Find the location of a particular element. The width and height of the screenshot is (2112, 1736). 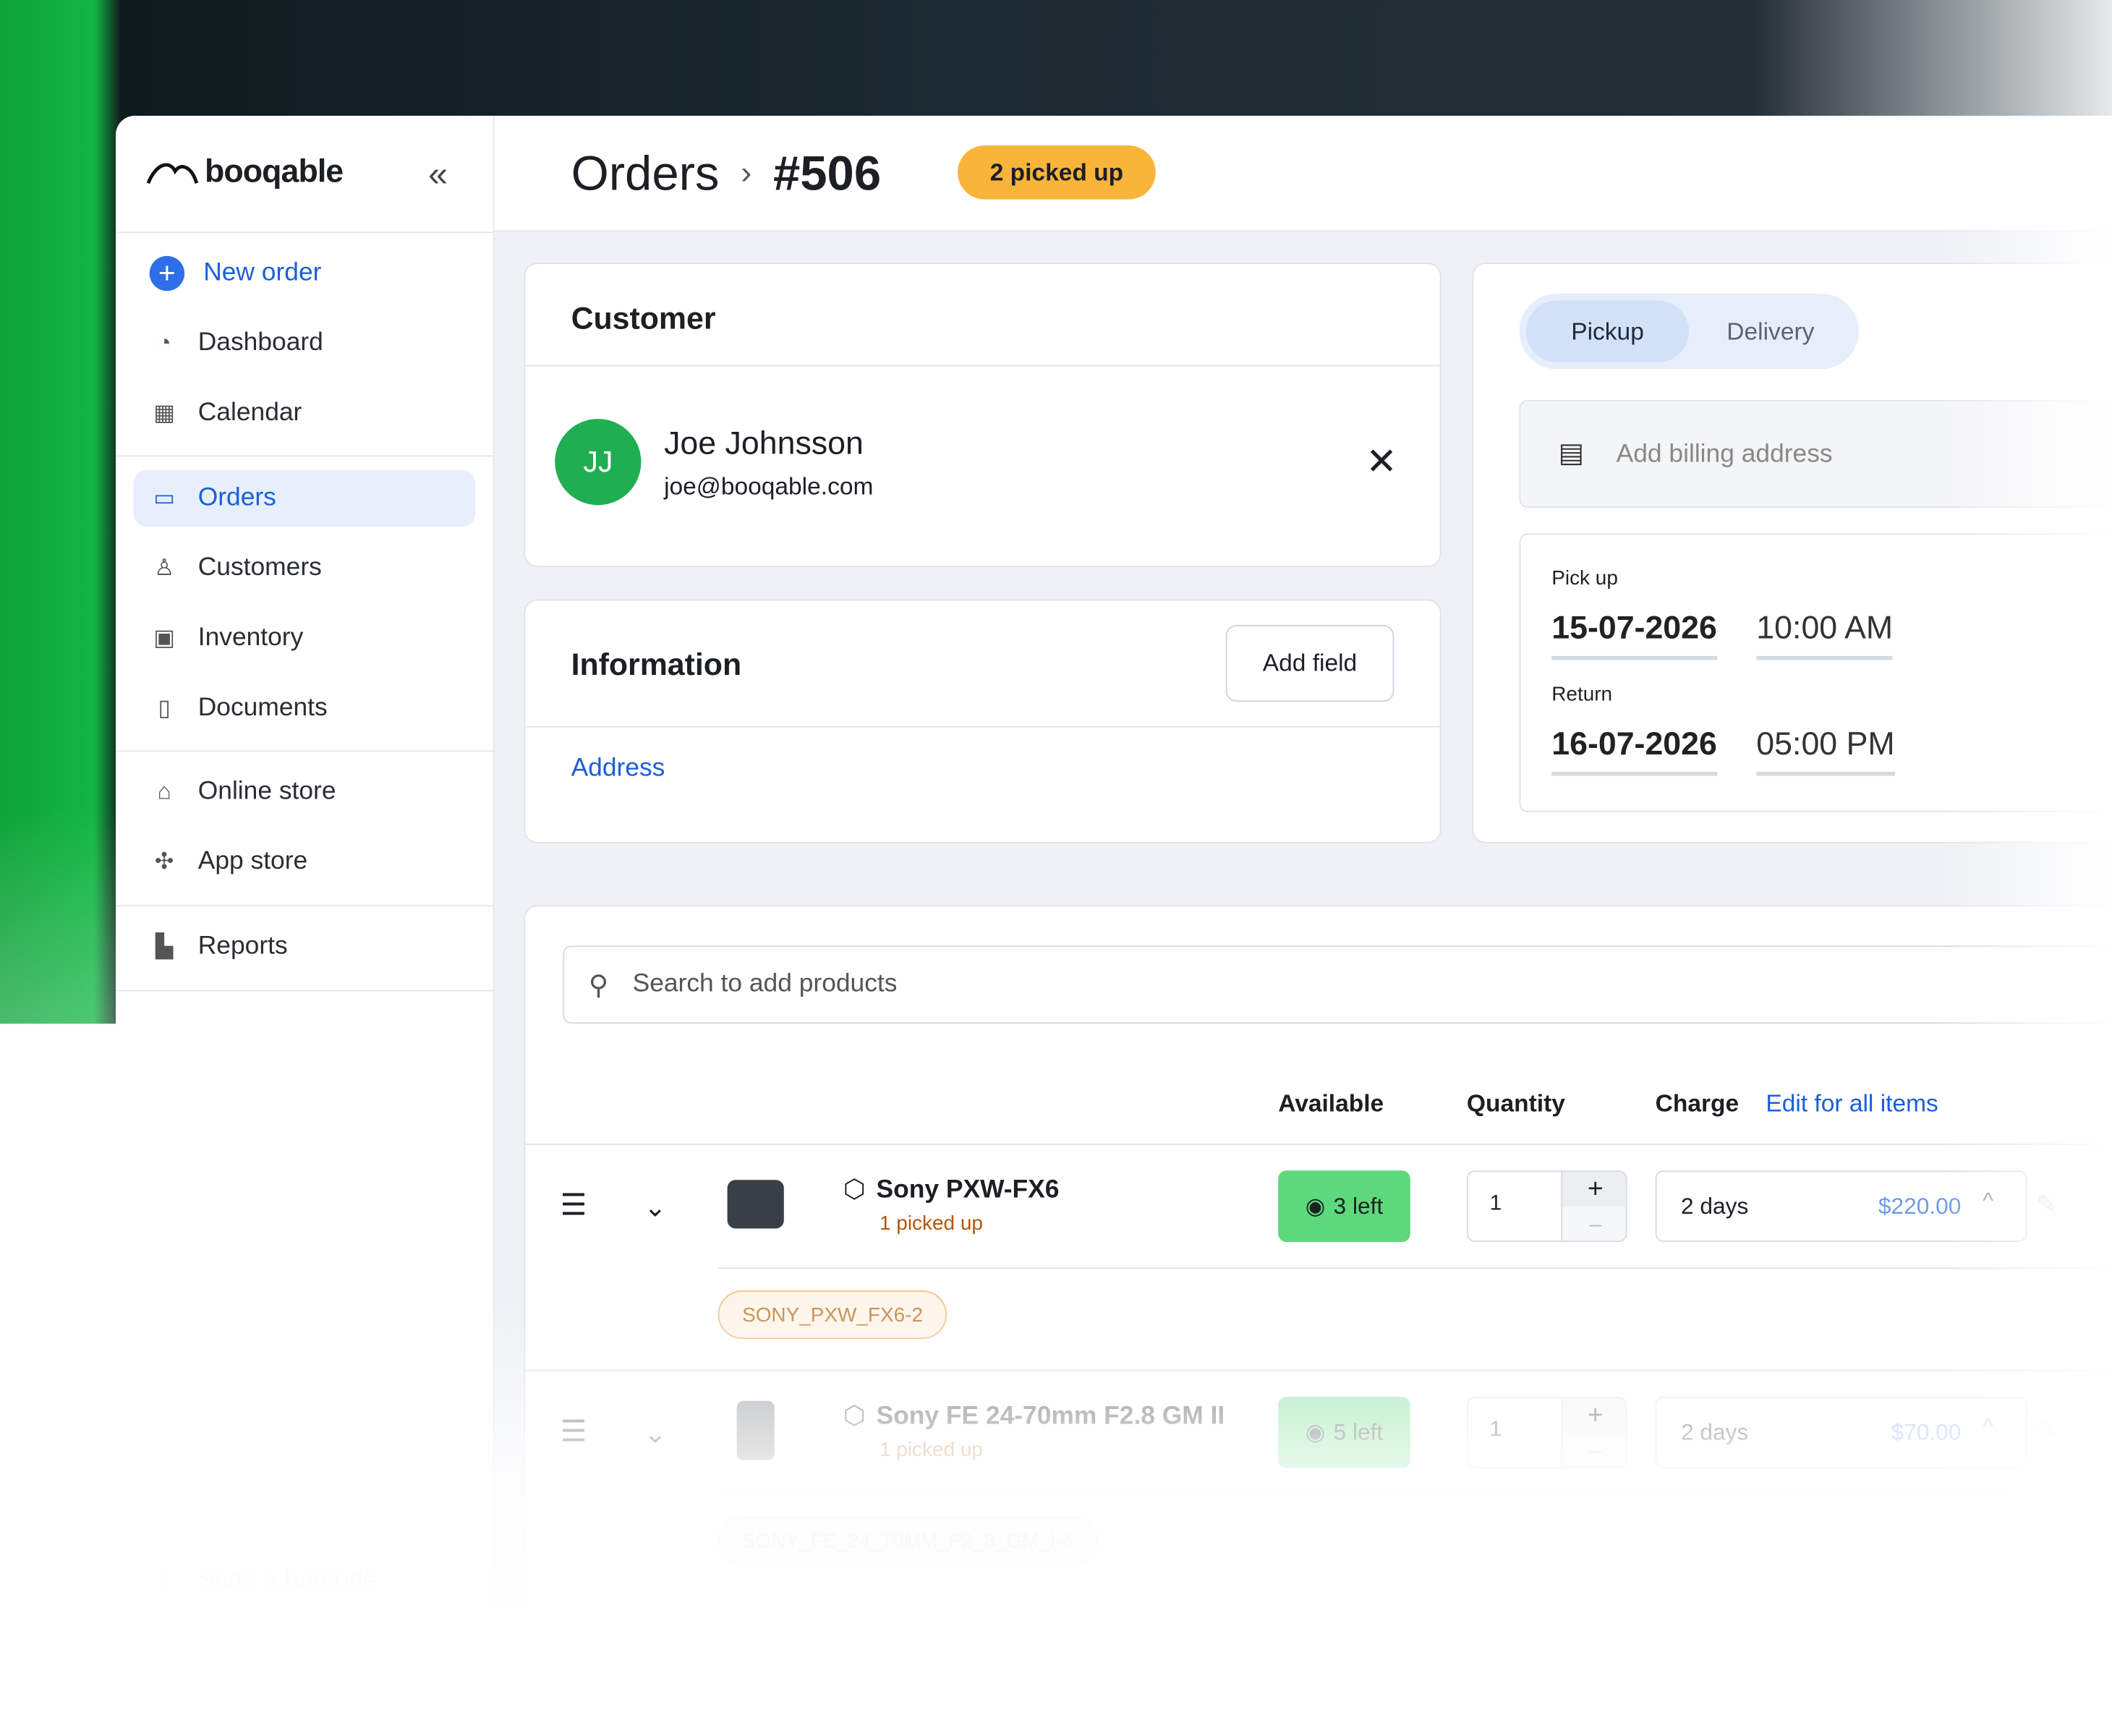

return-label: Return is located at coordinates (1582, 695).